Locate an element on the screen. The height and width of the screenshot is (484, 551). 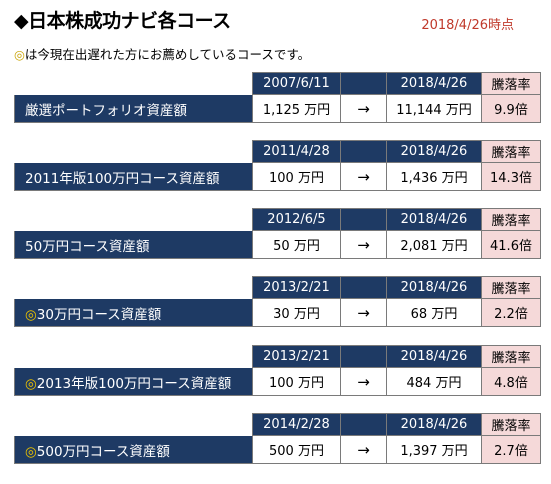
course-row: 2011年版100万円コース資産額 100 万円 → 1,436 万円 14.3倍 is located at coordinates (277, 176).